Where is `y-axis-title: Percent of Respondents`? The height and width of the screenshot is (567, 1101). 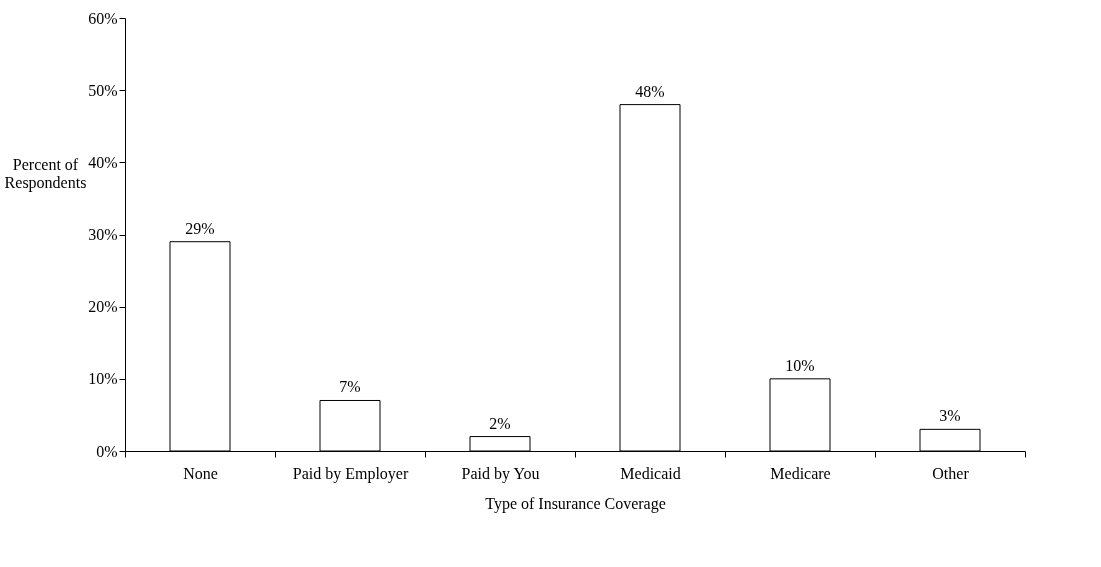 y-axis-title: Percent of Respondents is located at coordinates (45, 173).